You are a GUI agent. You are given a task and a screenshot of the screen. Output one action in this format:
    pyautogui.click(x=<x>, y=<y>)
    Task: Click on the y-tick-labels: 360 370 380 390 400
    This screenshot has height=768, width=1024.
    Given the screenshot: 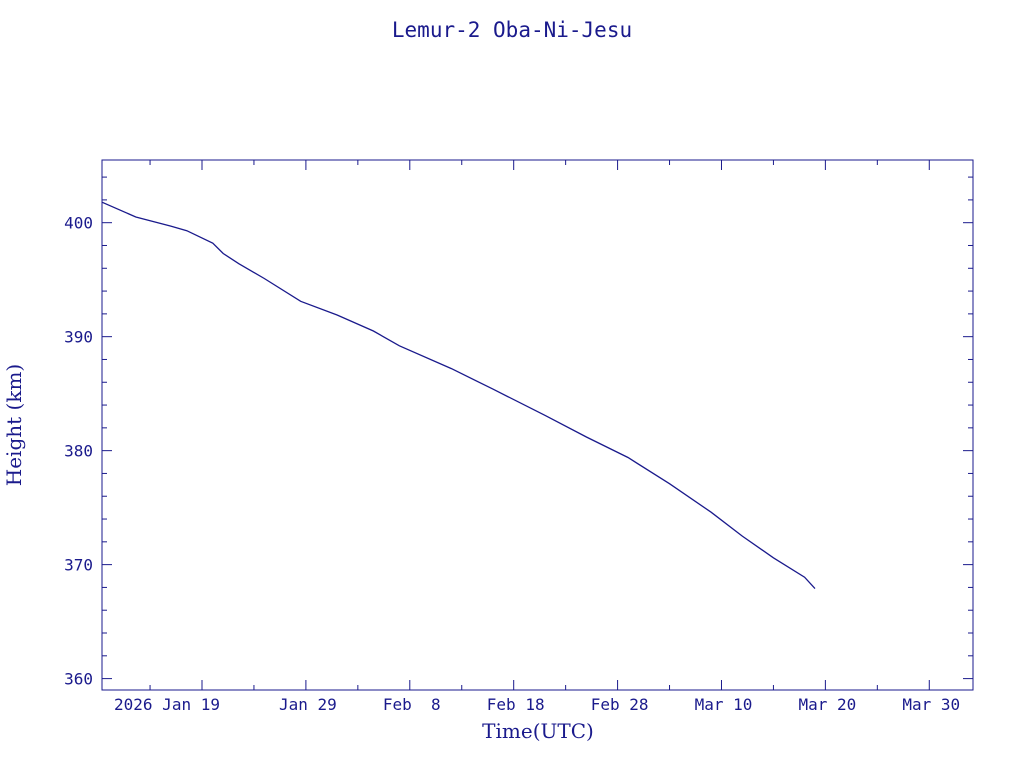 What is the action you would take?
    pyautogui.click(x=78, y=451)
    